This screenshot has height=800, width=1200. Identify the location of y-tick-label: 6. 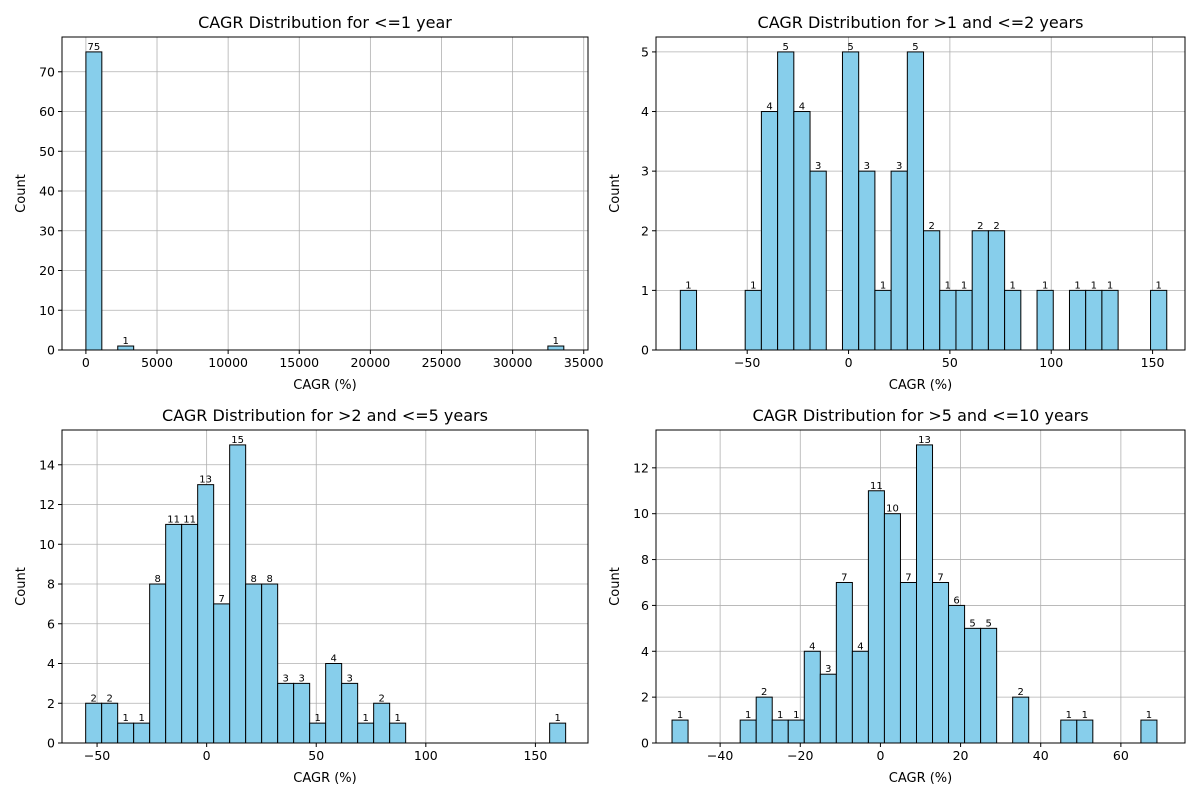
(645, 605).